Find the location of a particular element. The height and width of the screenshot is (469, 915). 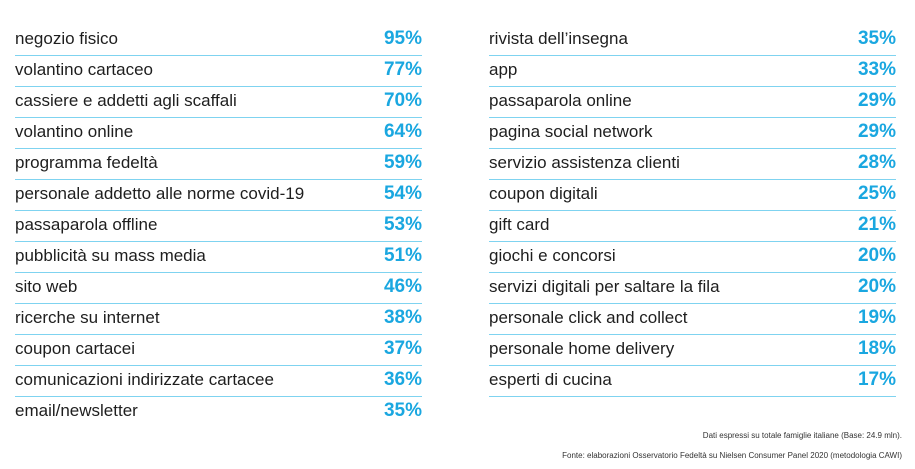

table-row: esperti di cucina 17% is located at coordinates (692, 381).